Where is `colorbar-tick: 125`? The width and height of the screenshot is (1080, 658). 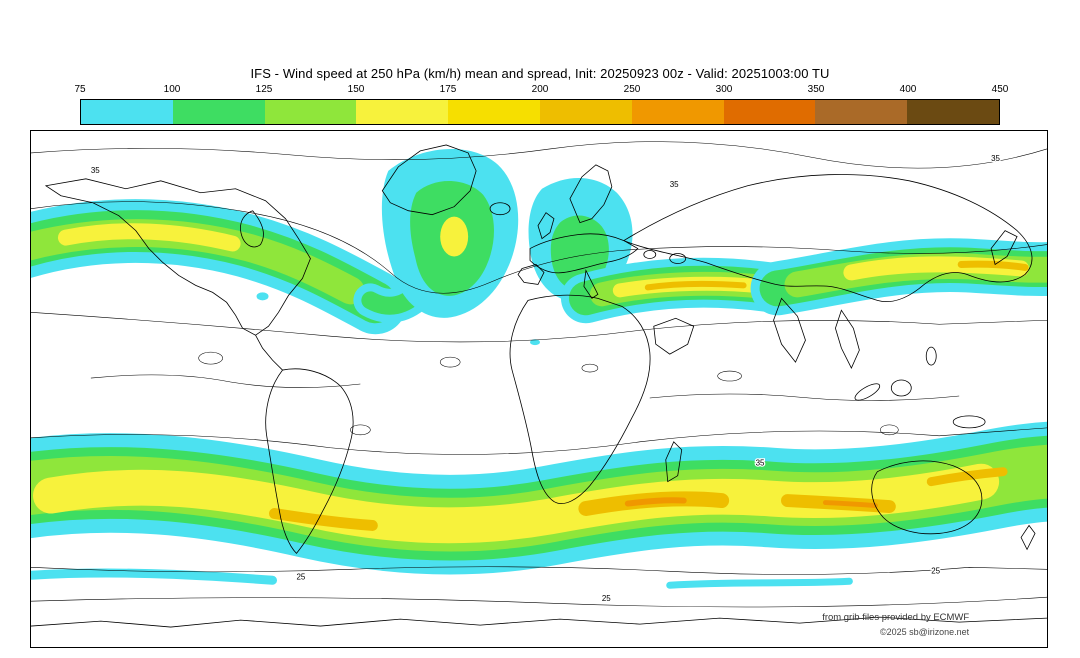
colorbar-tick: 125 is located at coordinates (264, 89).